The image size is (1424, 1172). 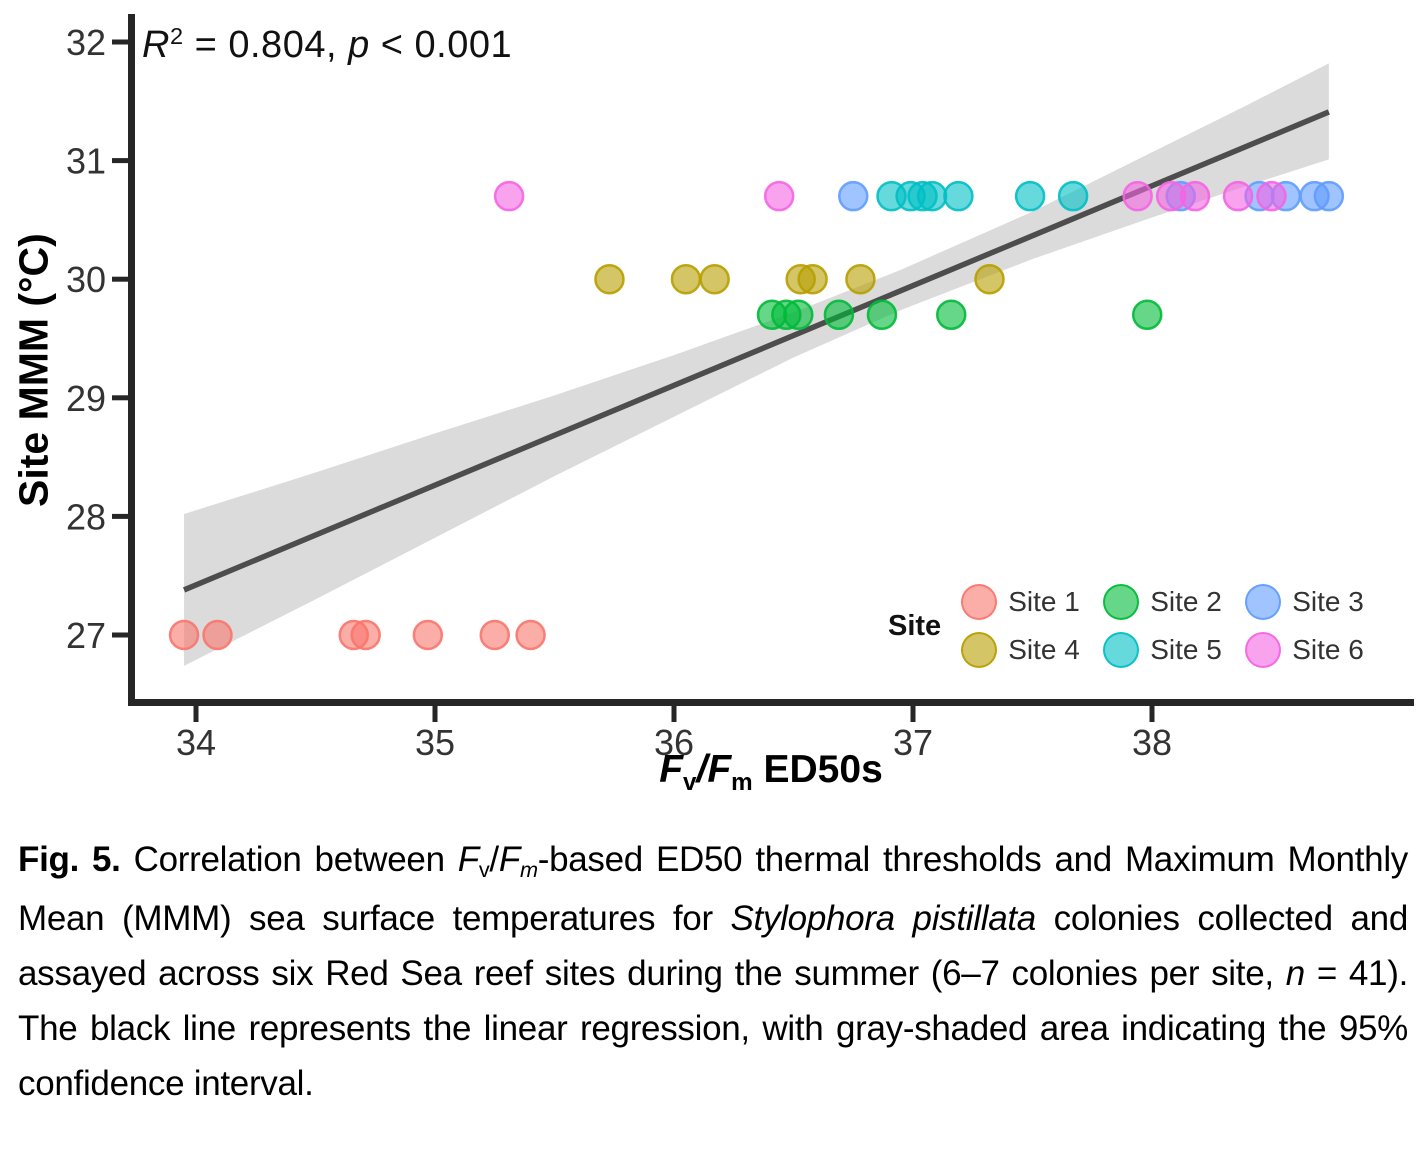 I want to click on legend-label: Site 4, so click(x=1044, y=649).